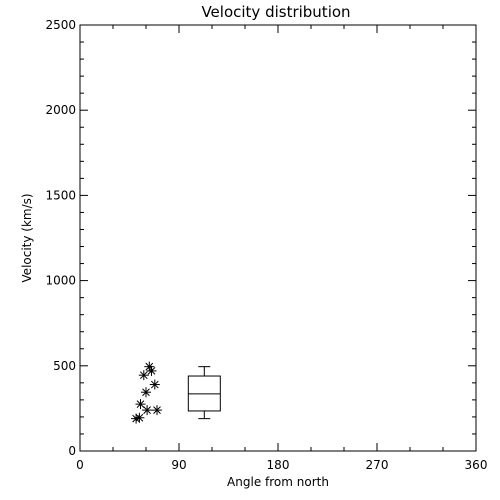 The image size is (500, 500). What do you see at coordinates (60, 110) in the screenshot?
I see `y-tick-label: 2000` at bounding box center [60, 110].